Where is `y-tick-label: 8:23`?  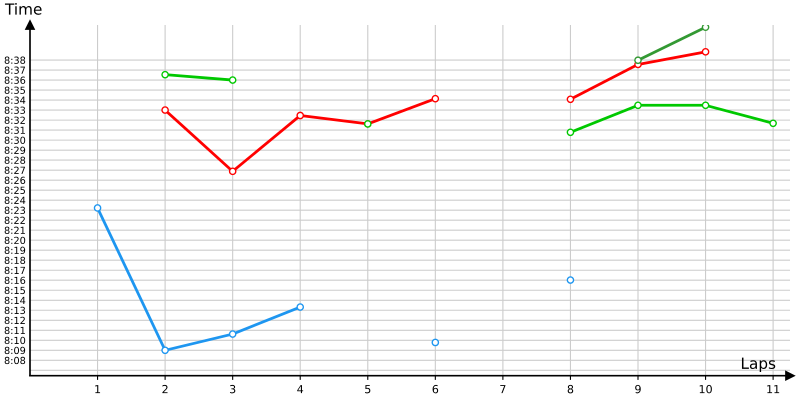
y-tick-label: 8:23 is located at coordinates (15, 210).